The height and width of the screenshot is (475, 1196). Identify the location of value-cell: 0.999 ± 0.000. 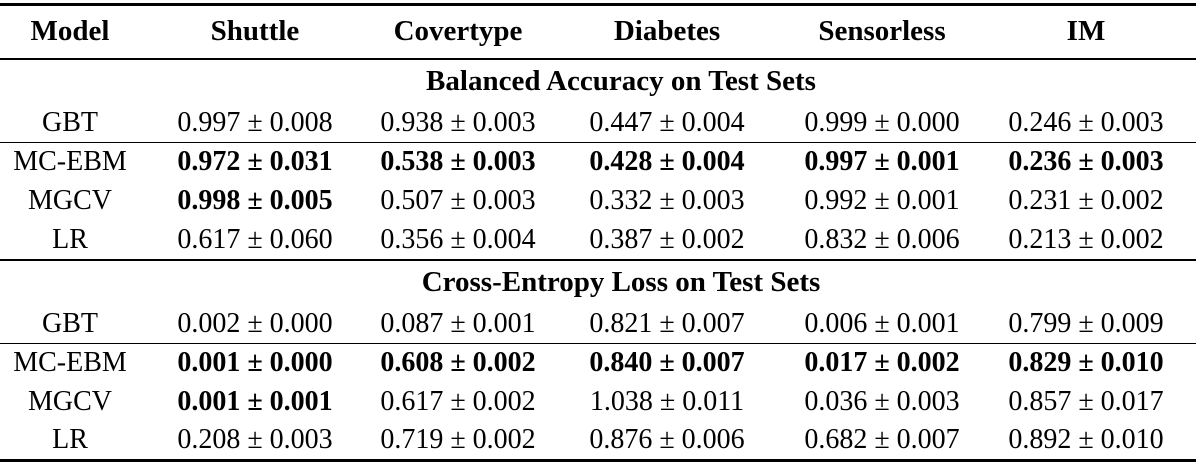
(882, 122).